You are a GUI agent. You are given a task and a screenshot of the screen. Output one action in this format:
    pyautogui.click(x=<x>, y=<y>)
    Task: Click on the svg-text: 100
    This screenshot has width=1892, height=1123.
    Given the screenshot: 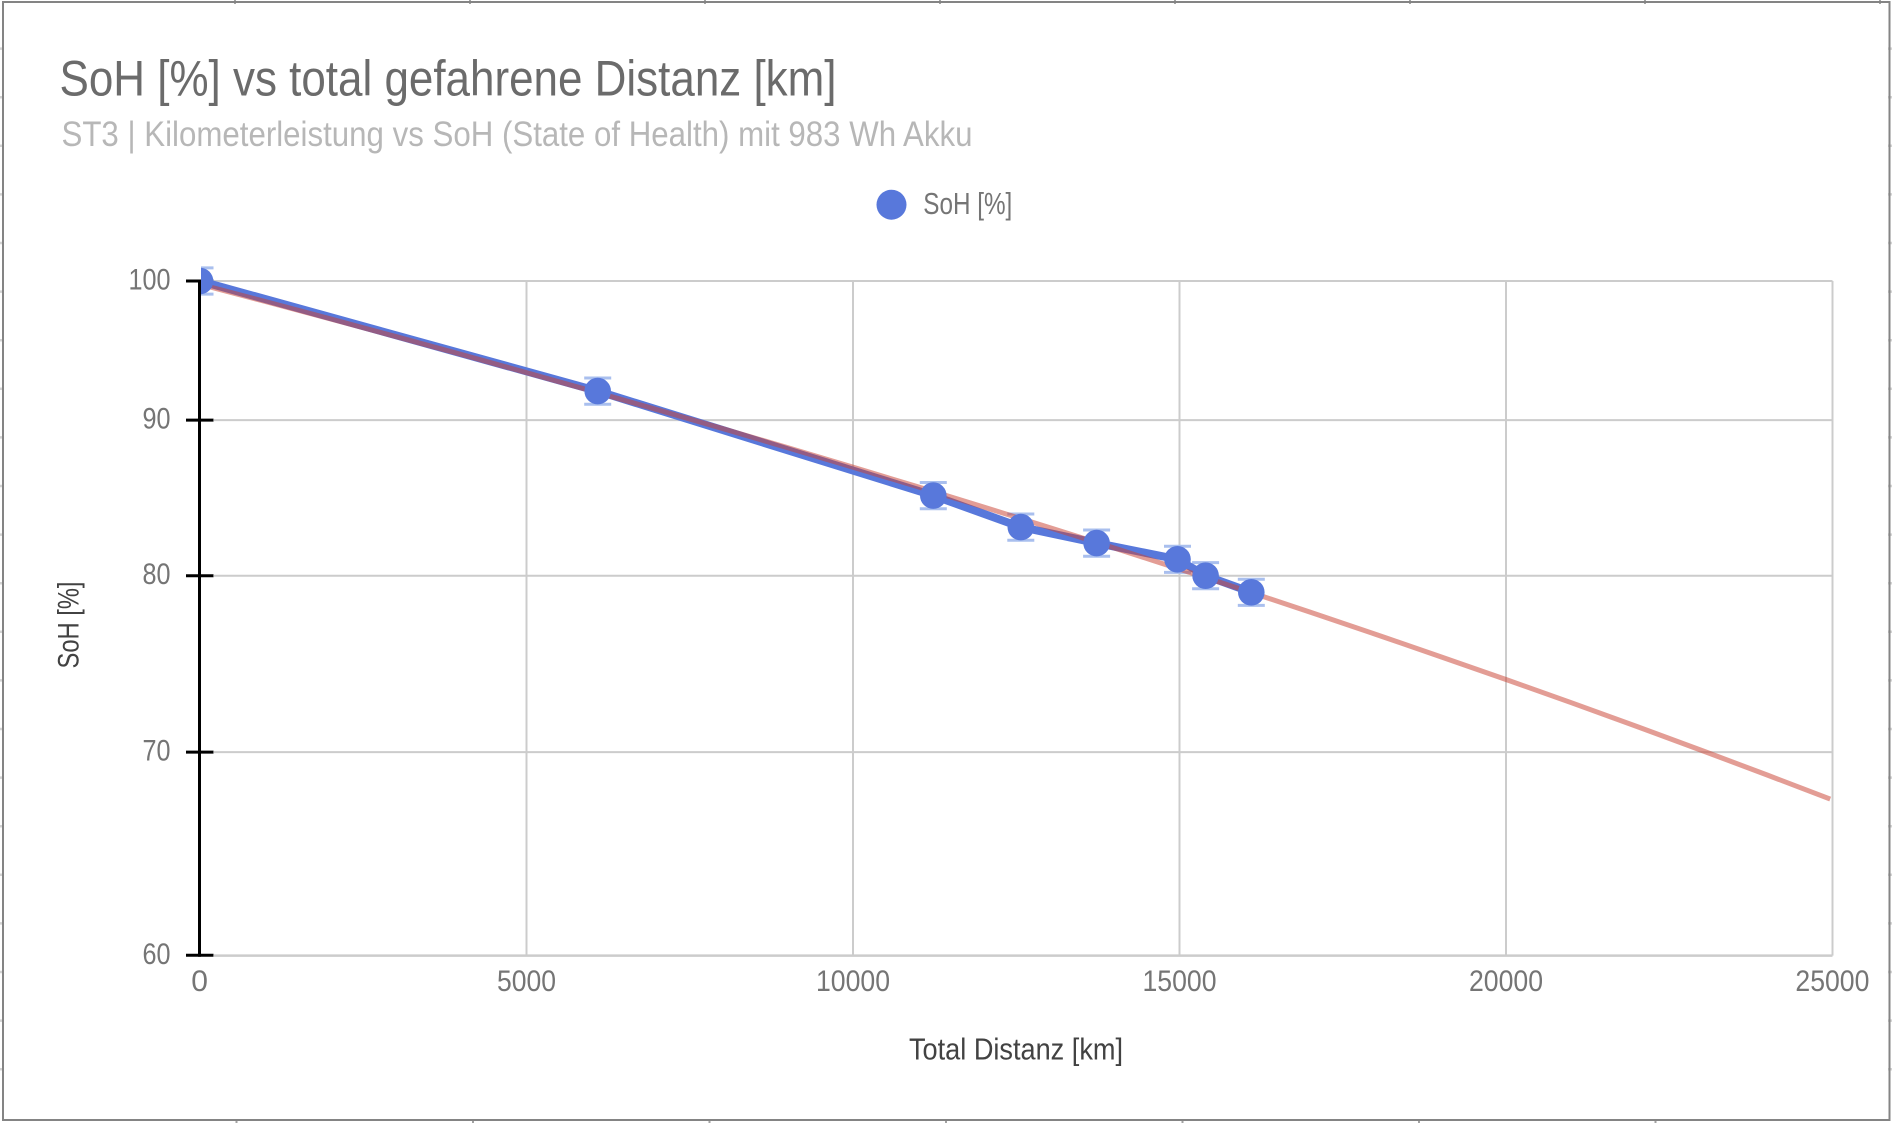 What is the action you would take?
    pyautogui.click(x=150, y=280)
    